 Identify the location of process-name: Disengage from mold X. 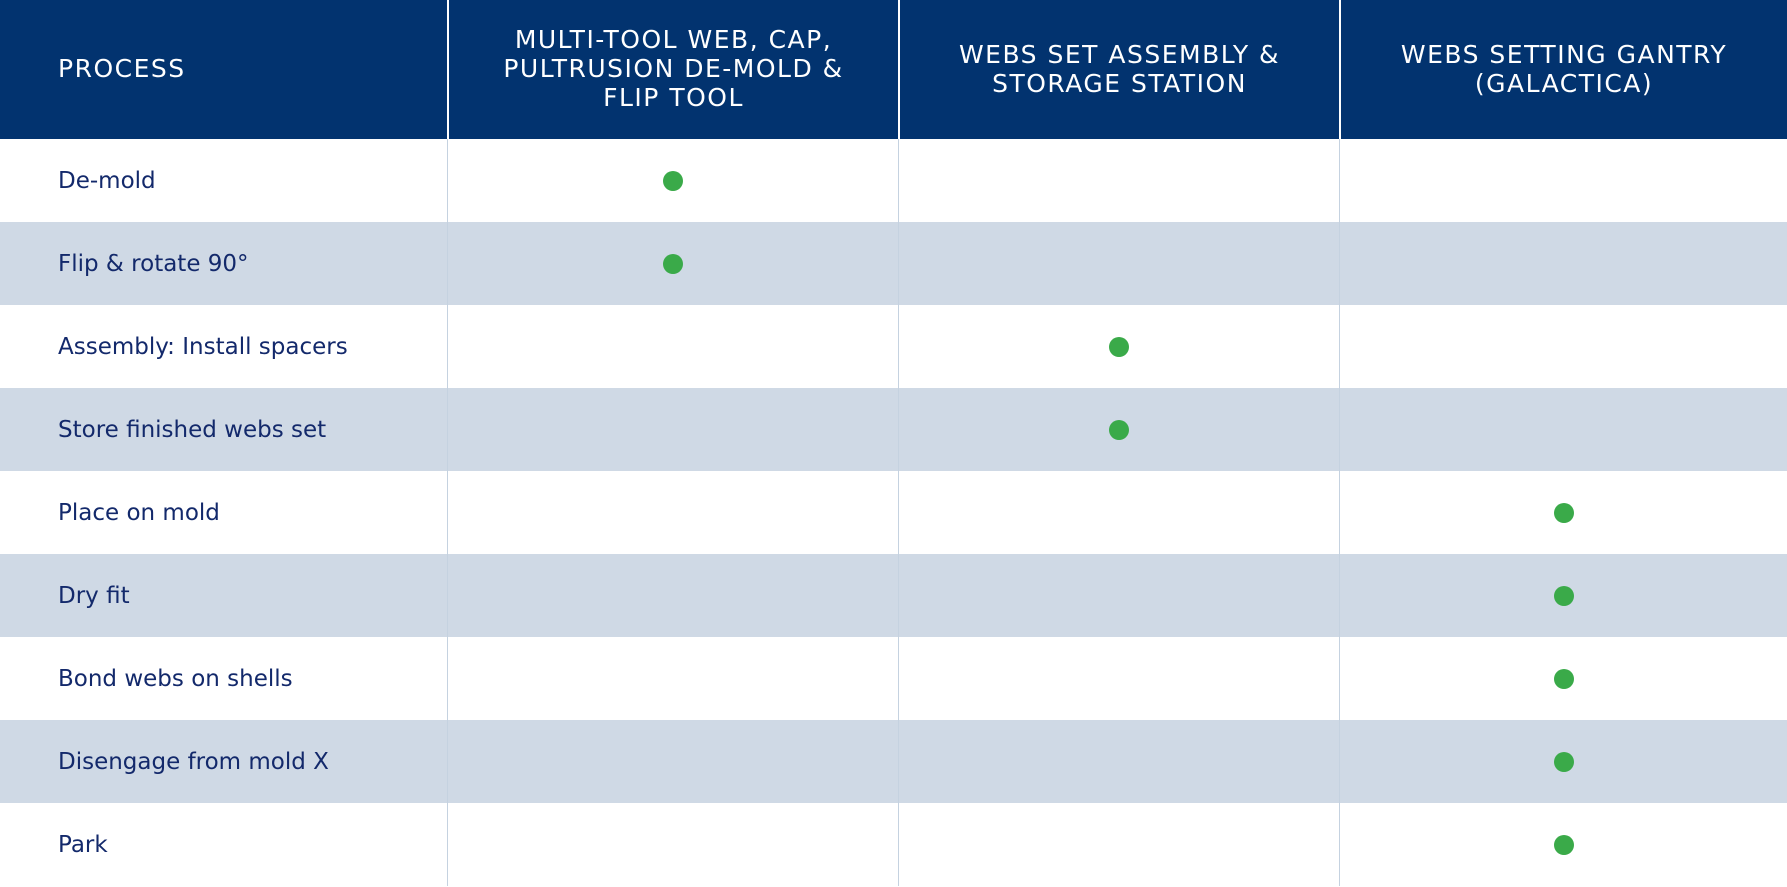
(223, 761).